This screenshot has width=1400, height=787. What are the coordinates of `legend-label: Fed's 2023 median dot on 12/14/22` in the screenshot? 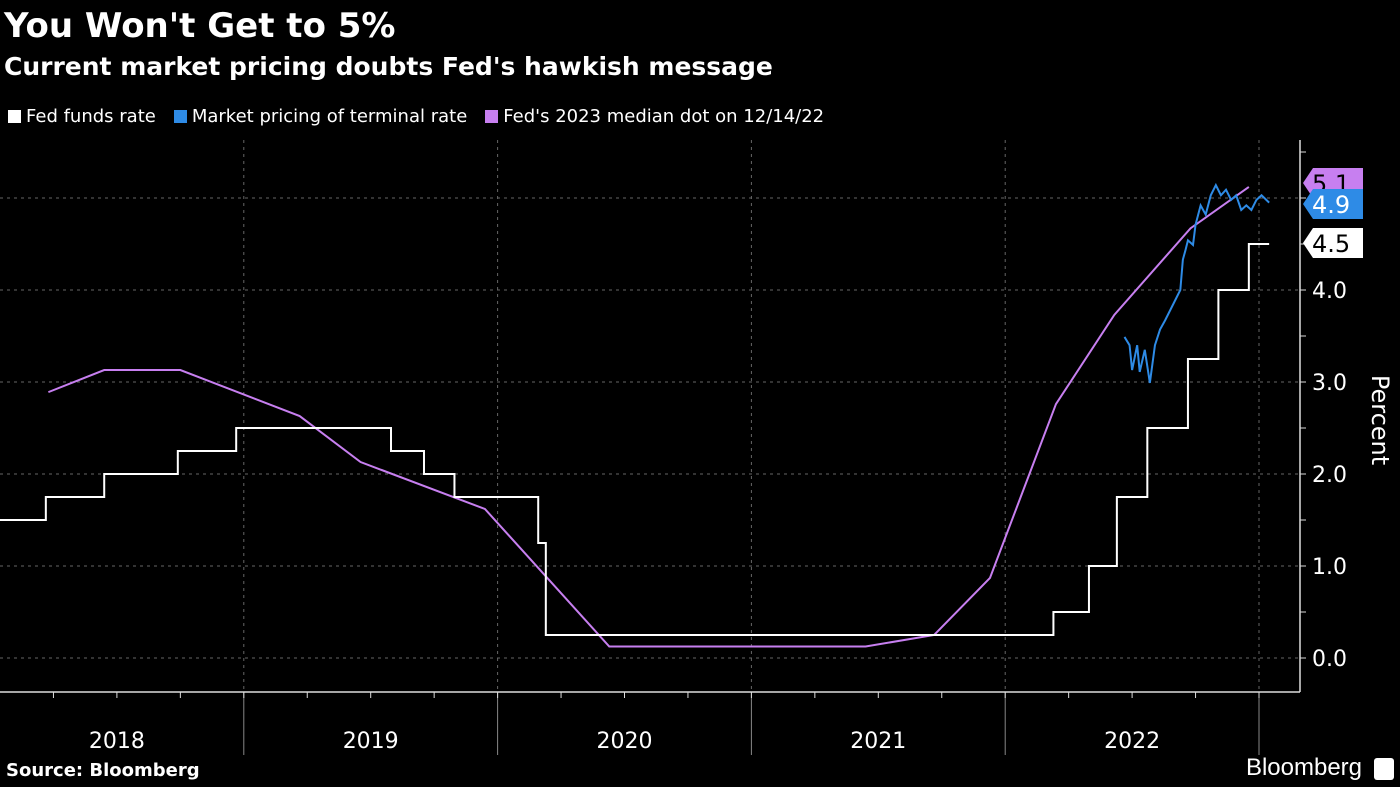 It's located at (664, 116).